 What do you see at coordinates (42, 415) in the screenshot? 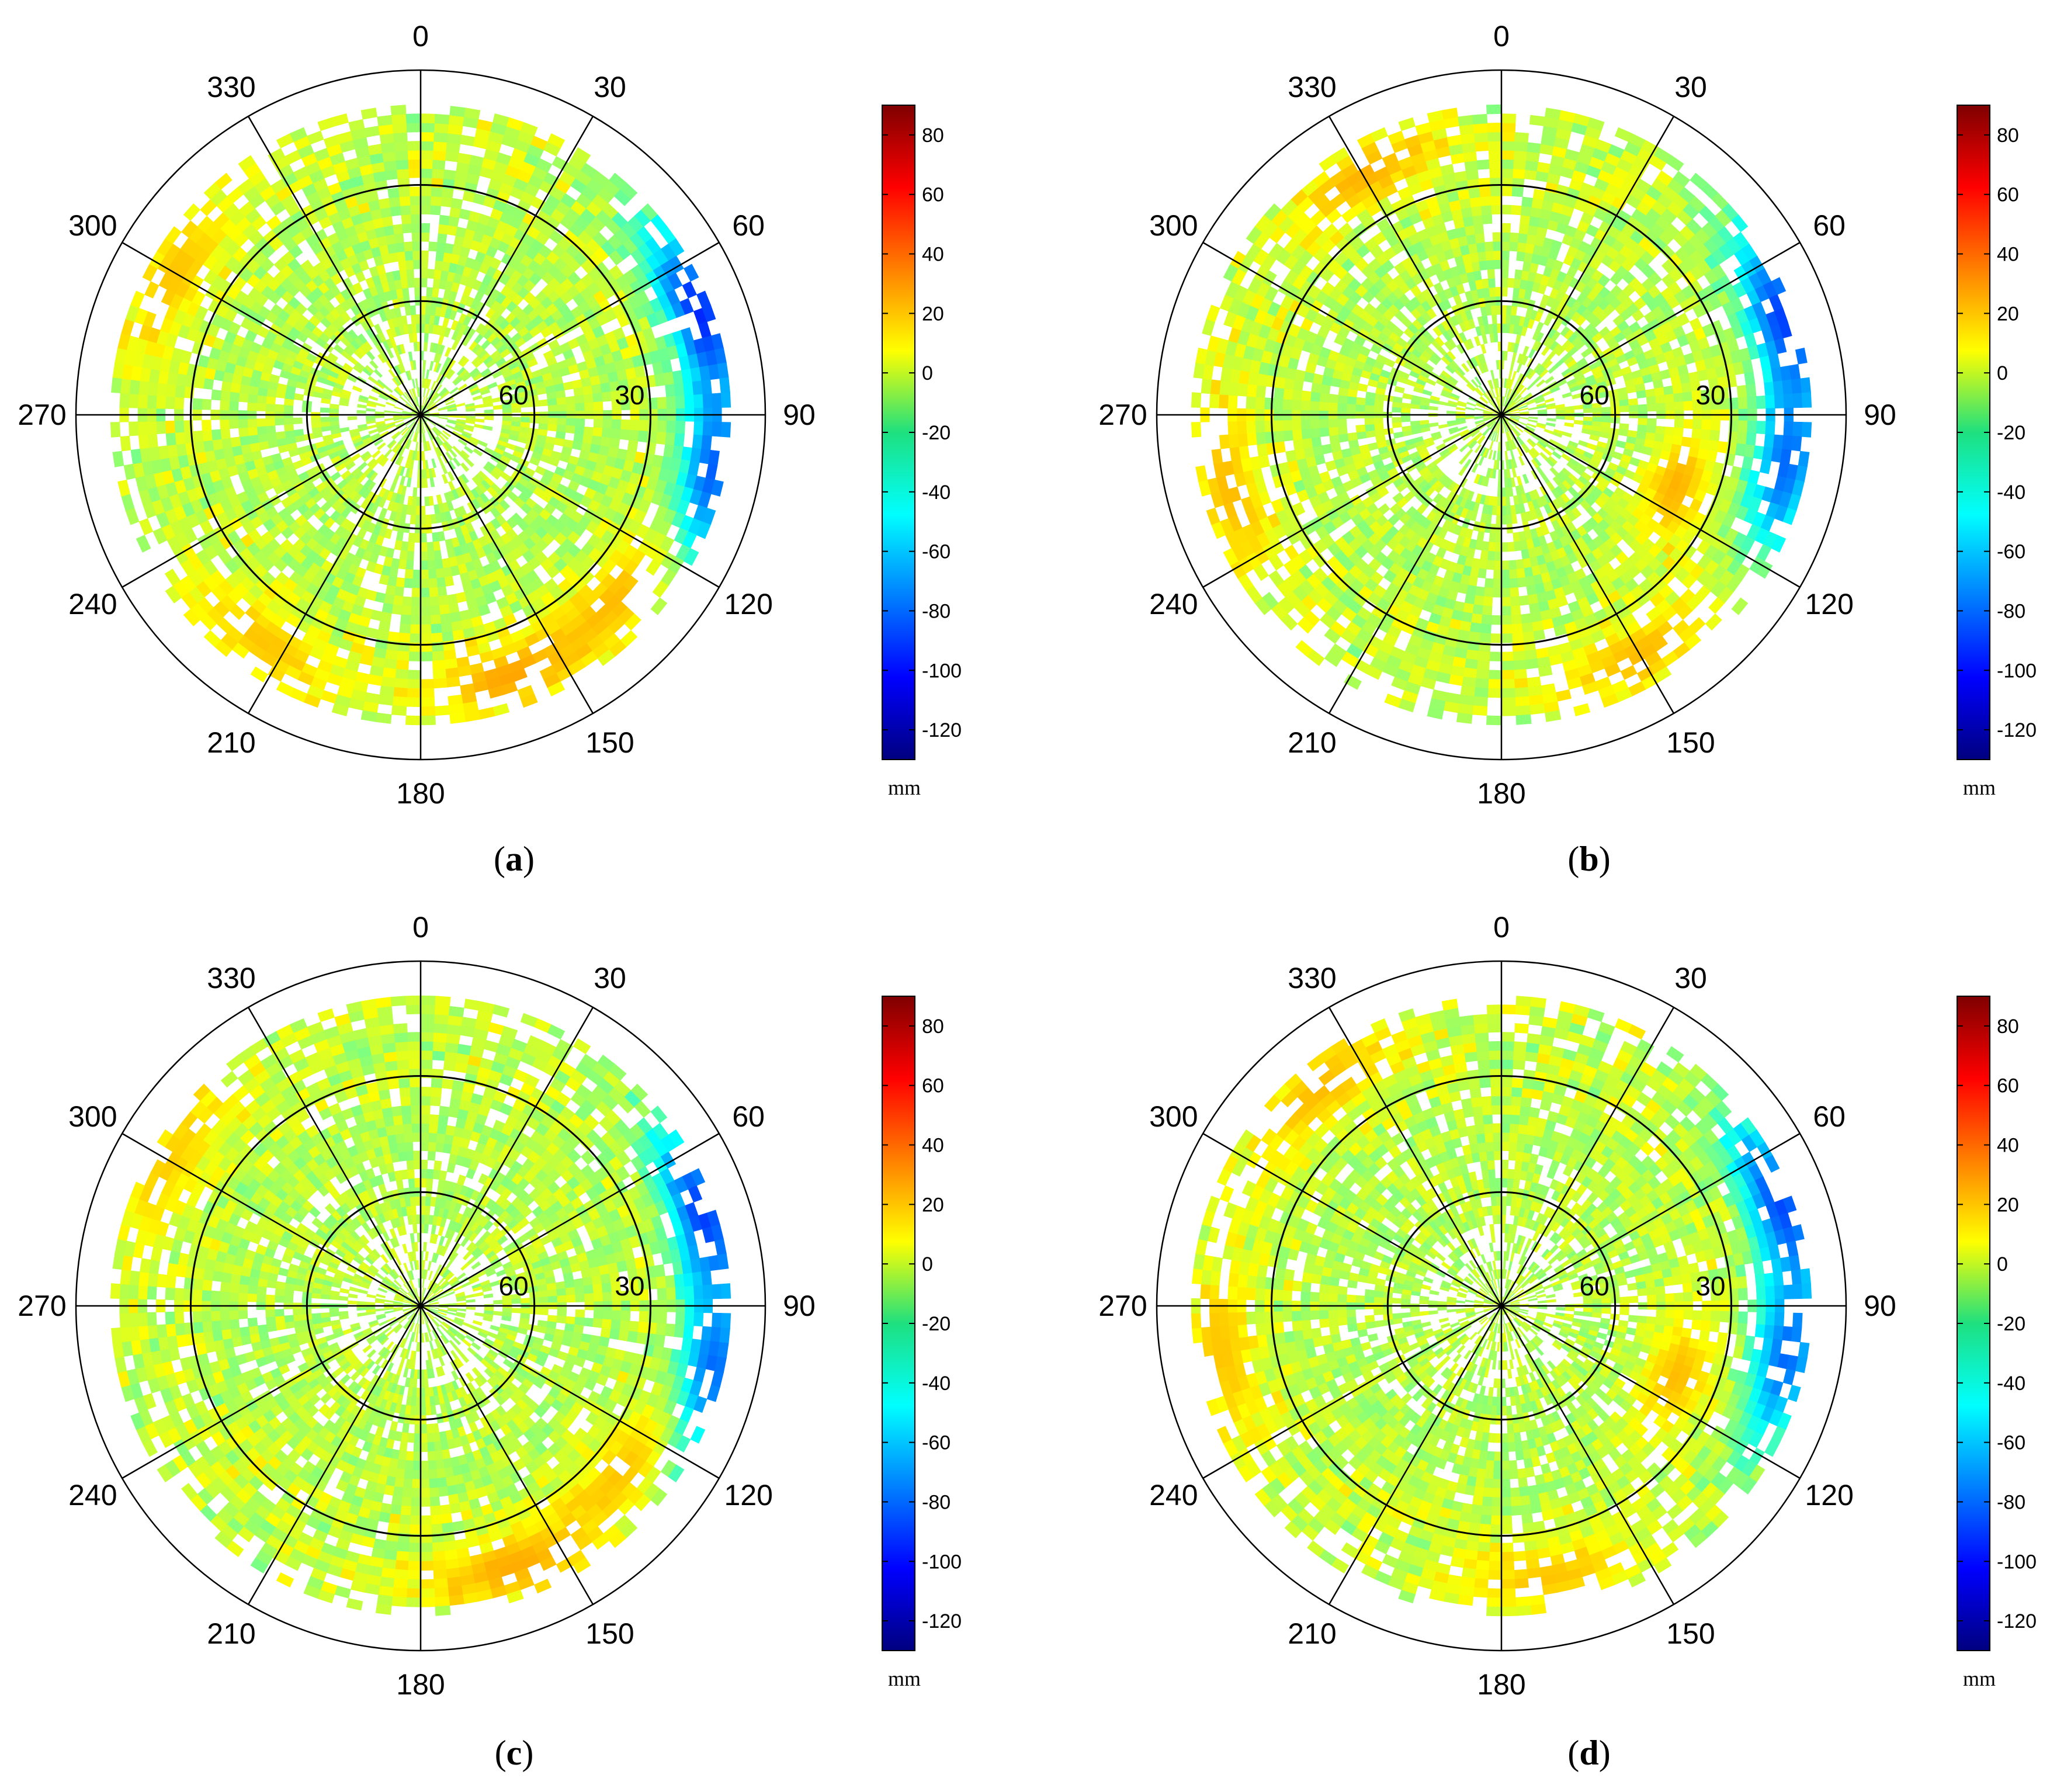
I see `azimuth-tick-label: 270` at bounding box center [42, 415].